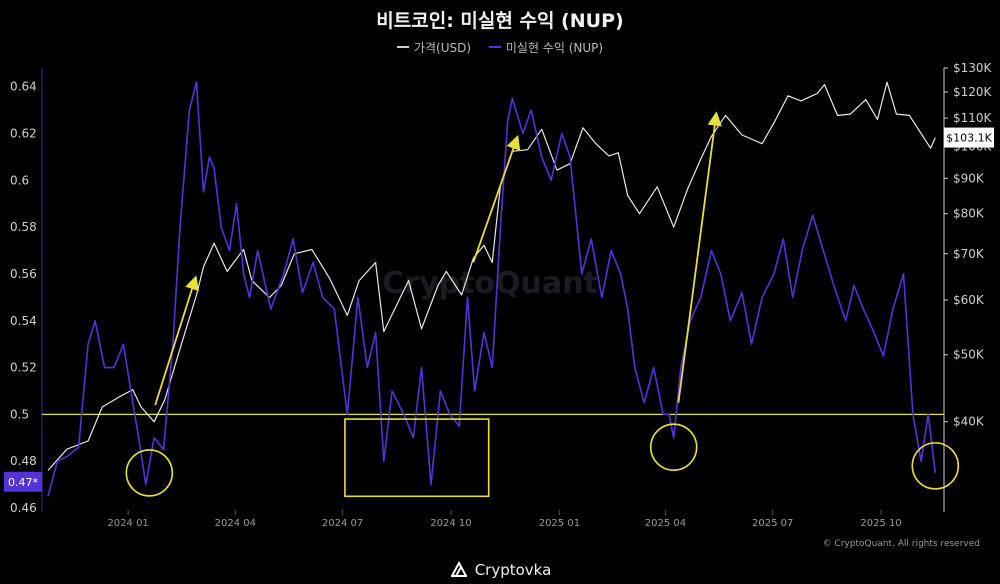 The width and height of the screenshot is (1000, 584). I want to click on current-nup-label: 0.47*, so click(23, 482).